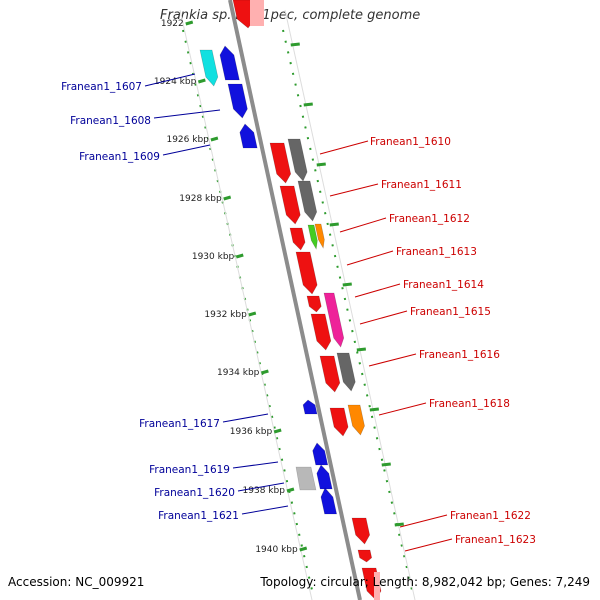 The image size is (600, 600). Describe the element at coordinates (251, 432) in the screenshot. I see `tick-label: 1936 kbp` at that location.